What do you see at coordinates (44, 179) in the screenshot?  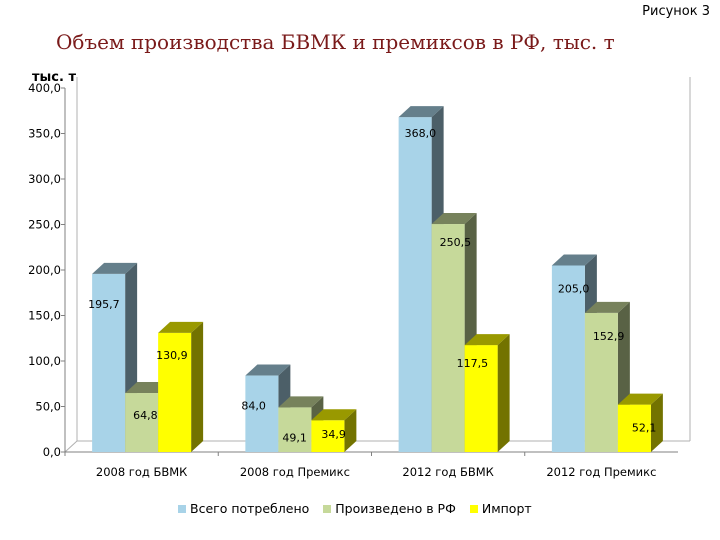 I see `y-tick-label: 300,0` at bounding box center [44, 179].